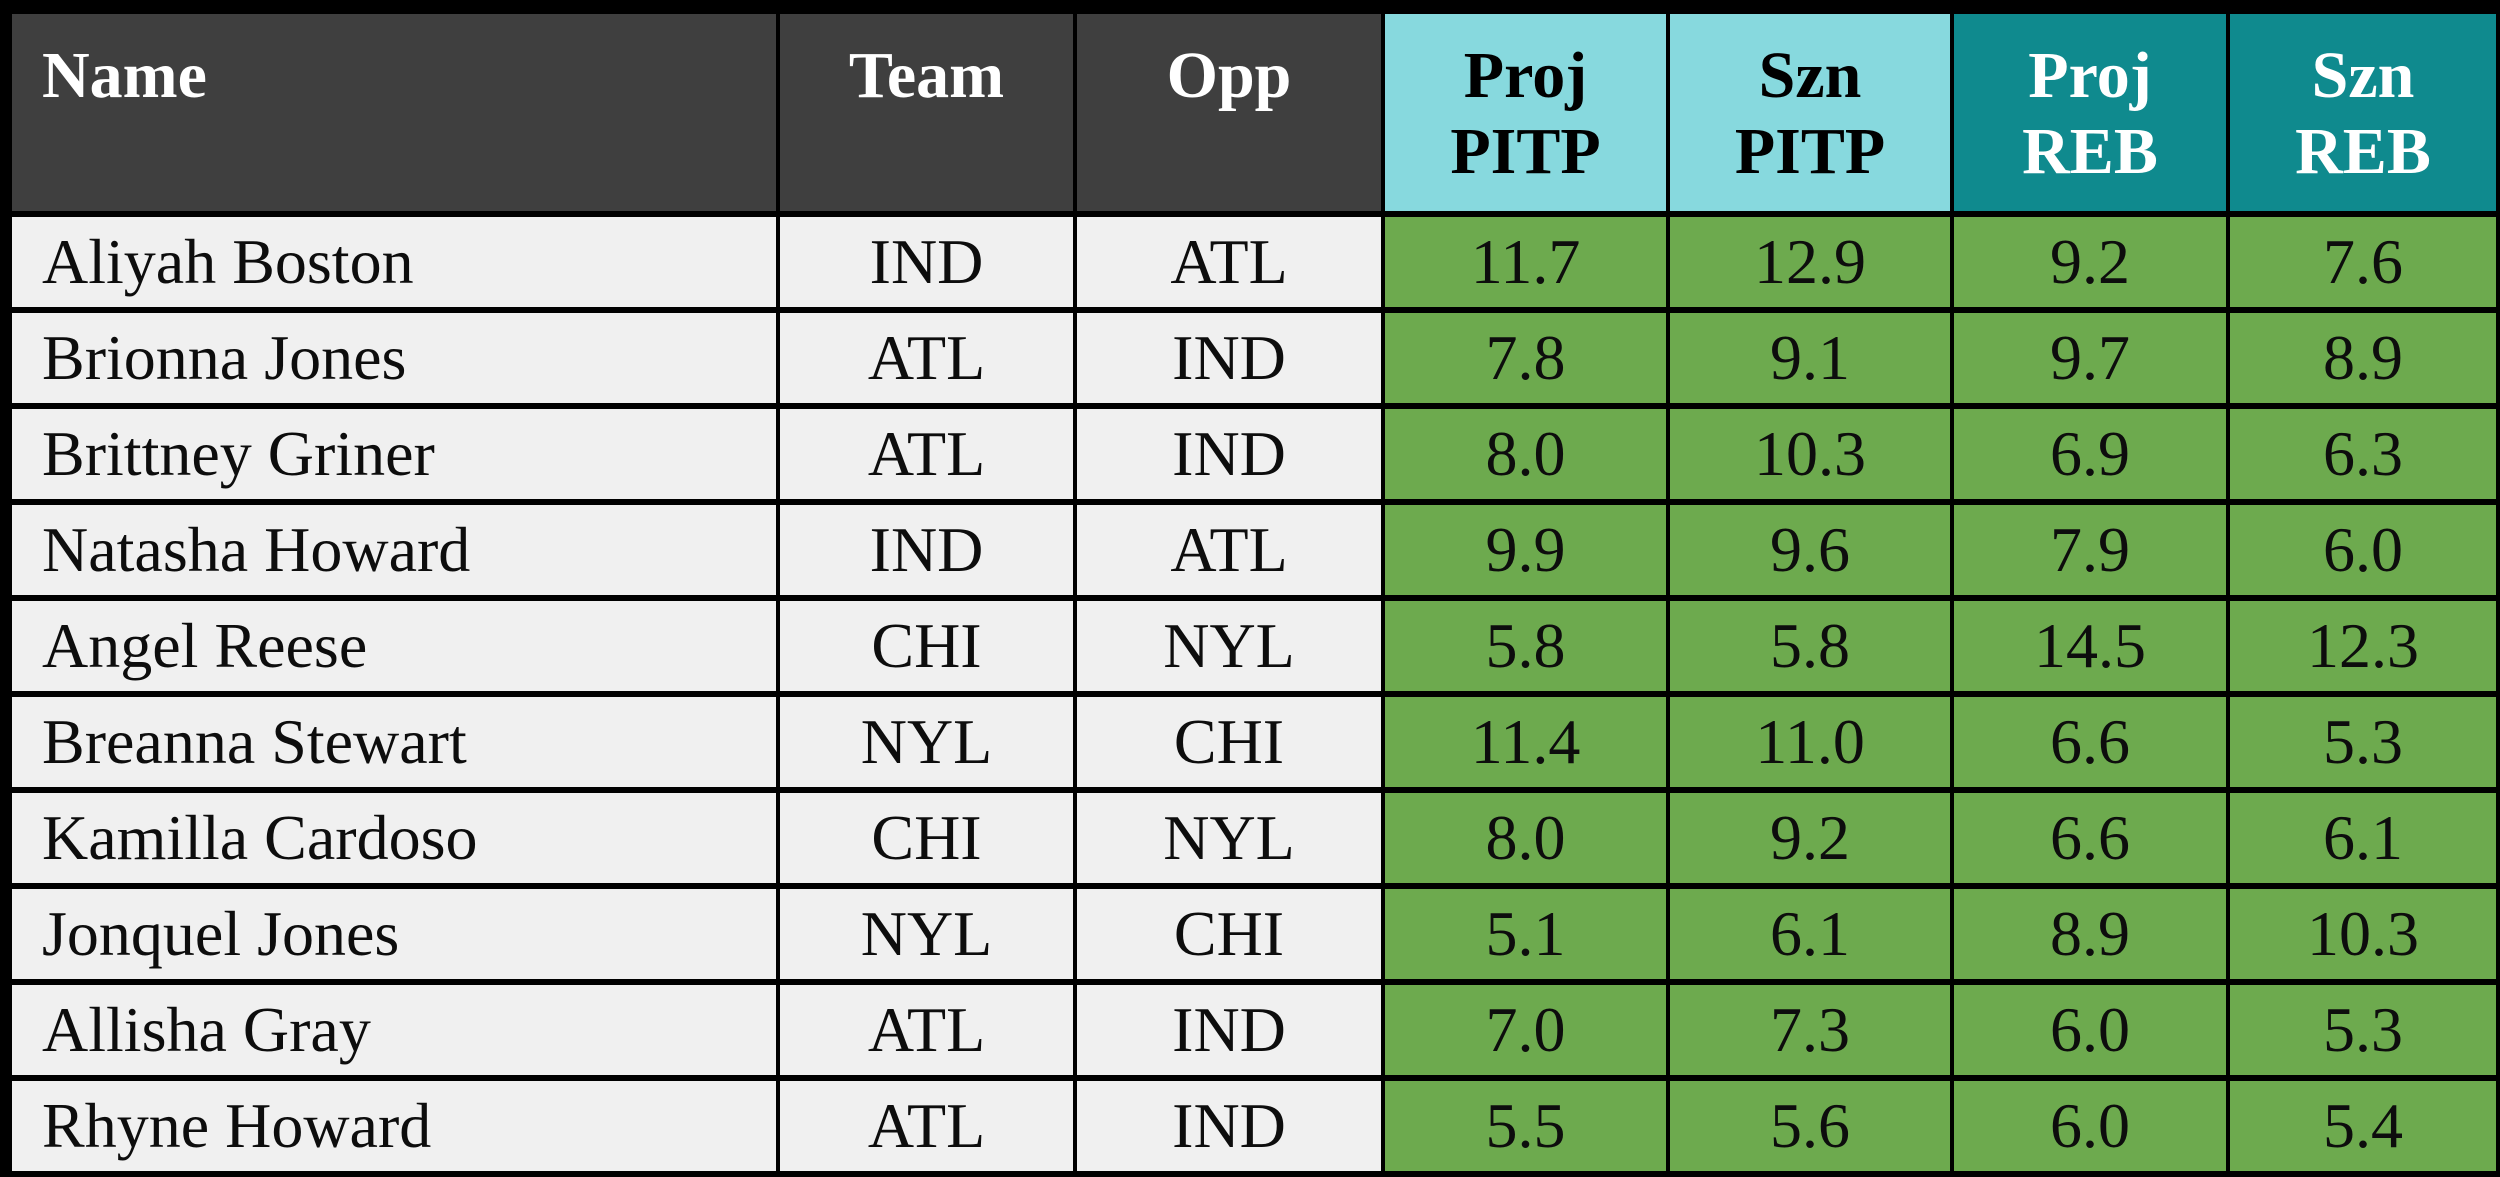  What do you see at coordinates (394, 934) in the screenshot?
I see `player-name-cell: Jonquel Jones` at bounding box center [394, 934].